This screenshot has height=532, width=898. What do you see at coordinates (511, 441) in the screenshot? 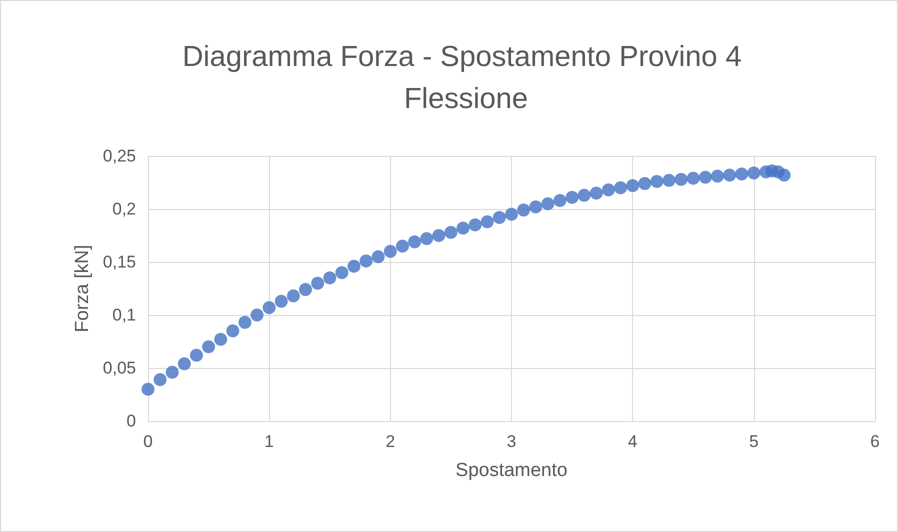
I see `x-tick-label: 3` at bounding box center [511, 441].